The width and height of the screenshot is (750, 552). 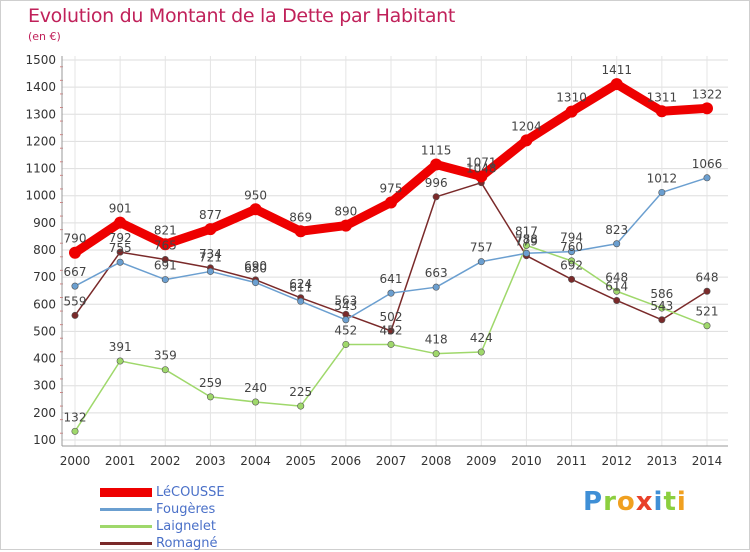 What do you see at coordinates (44, 413) in the screenshot?
I see `y-tick-label: 200` at bounding box center [44, 413].